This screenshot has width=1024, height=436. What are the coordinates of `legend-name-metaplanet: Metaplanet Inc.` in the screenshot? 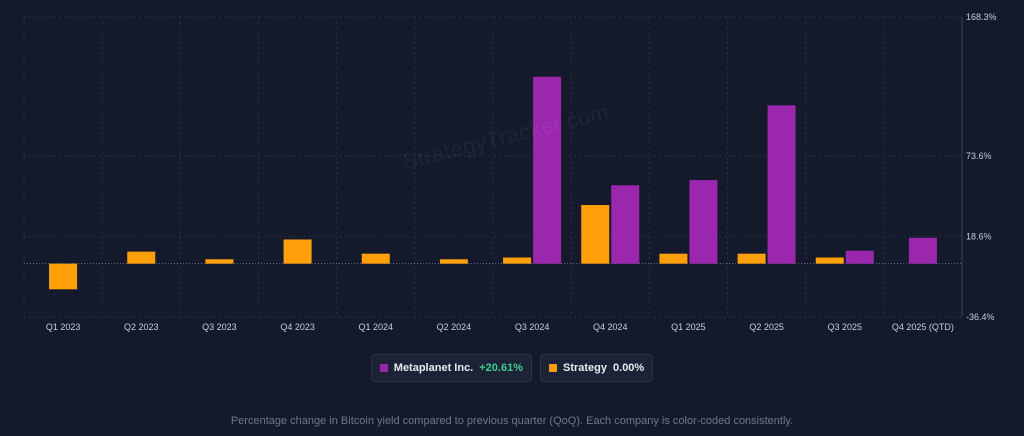 It's located at (433, 368).